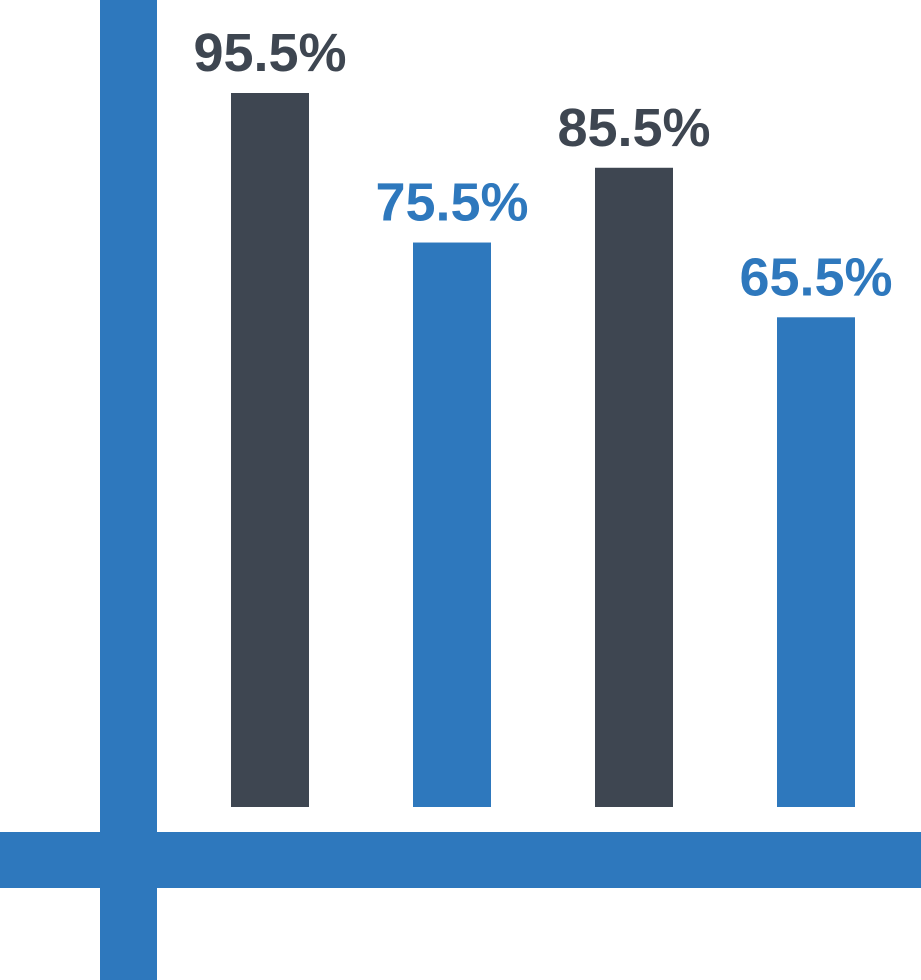  Describe the element at coordinates (633, 128) in the screenshot. I see `bar-label-3: 85.5%` at that location.